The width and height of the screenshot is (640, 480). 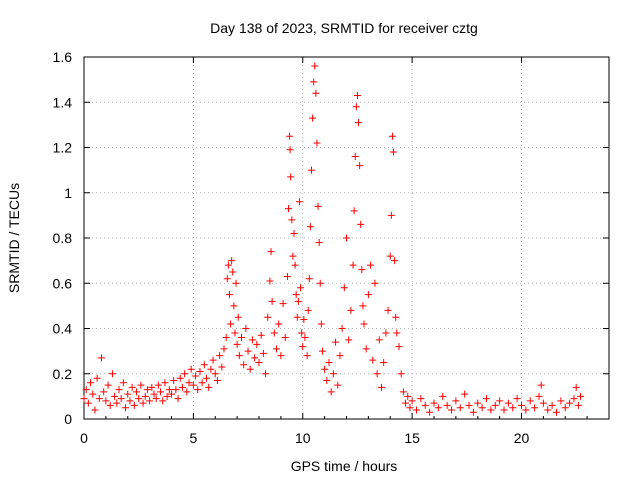 What do you see at coordinates (84, 438) in the screenshot?
I see `x-tick-label: 0` at bounding box center [84, 438].